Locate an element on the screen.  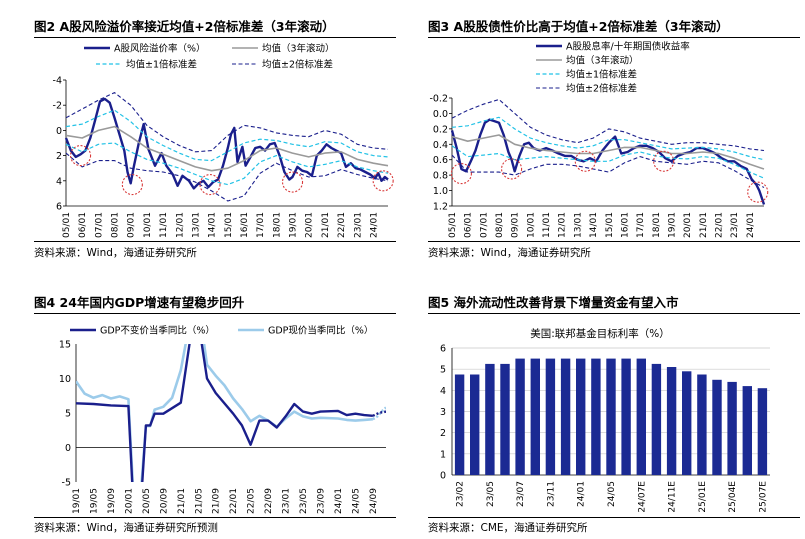
fig5-xtick-4: 23/07 is located at coordinates (521, 494).